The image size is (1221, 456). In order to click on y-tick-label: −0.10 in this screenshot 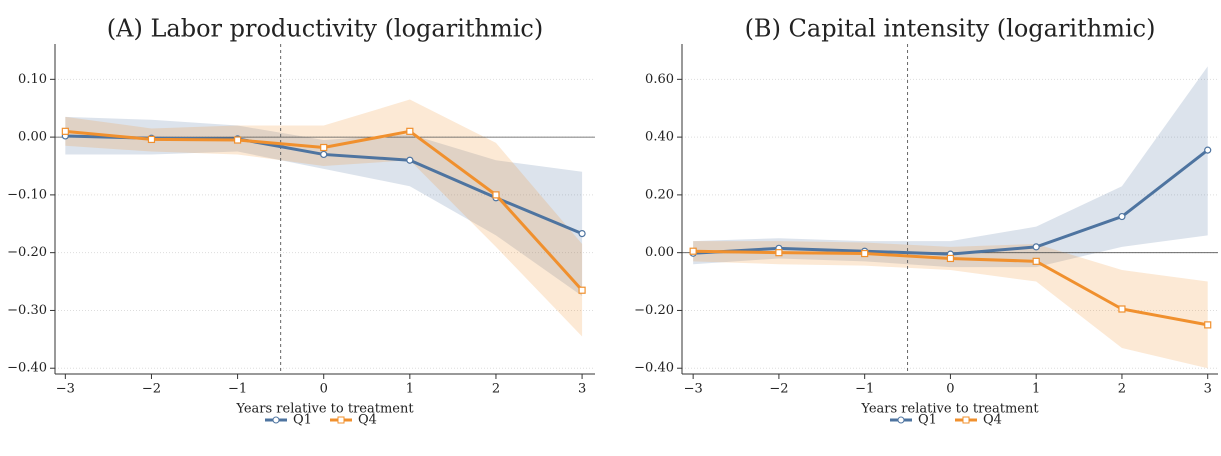, I will do `click(27, 194)`.